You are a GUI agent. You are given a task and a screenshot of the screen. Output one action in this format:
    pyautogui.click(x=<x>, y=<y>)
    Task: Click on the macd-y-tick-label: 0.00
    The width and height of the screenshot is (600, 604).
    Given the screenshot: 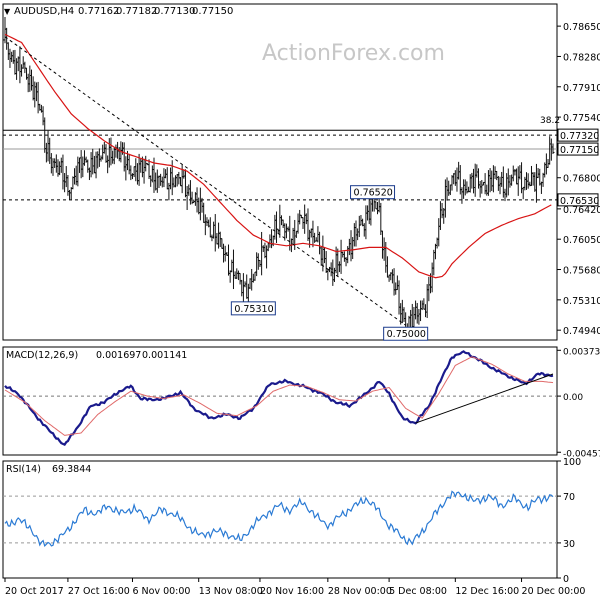 What is the action you would take?
    pyautogui.click(x=573, y=398)
    